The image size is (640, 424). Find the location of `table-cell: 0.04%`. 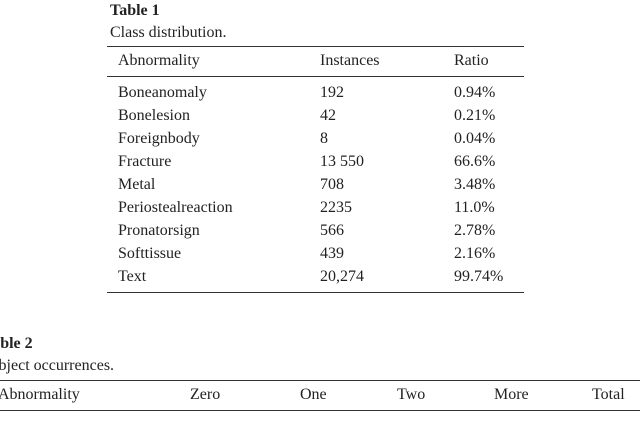

table-cell: 0.04% is located at coordinates (475, 138).